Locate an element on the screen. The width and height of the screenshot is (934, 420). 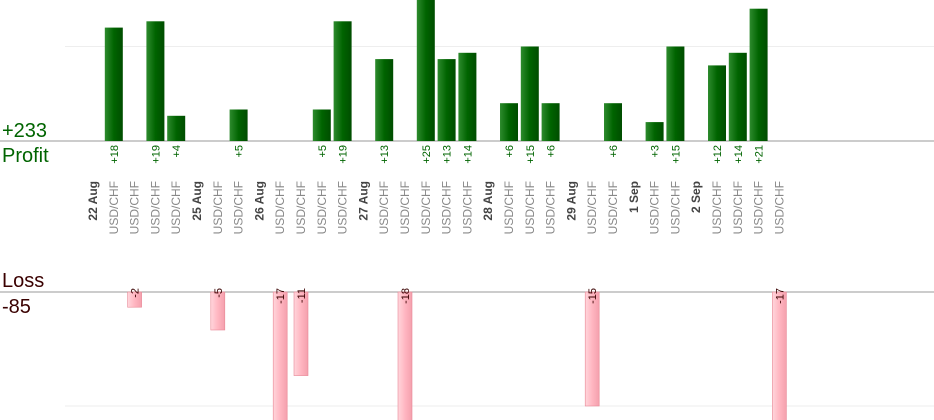
profit-value-label: +21 is located at coordinates (760, 154).